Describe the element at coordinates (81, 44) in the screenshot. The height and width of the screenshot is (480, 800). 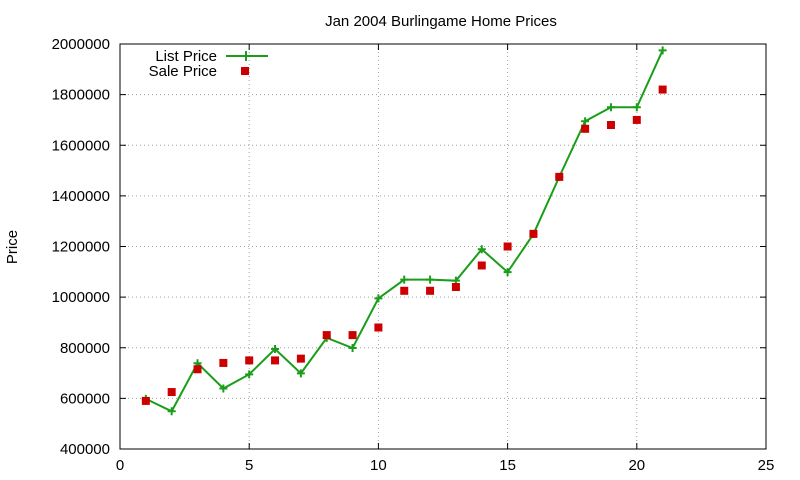
I see `y-tick-label: 2000000` at that location.